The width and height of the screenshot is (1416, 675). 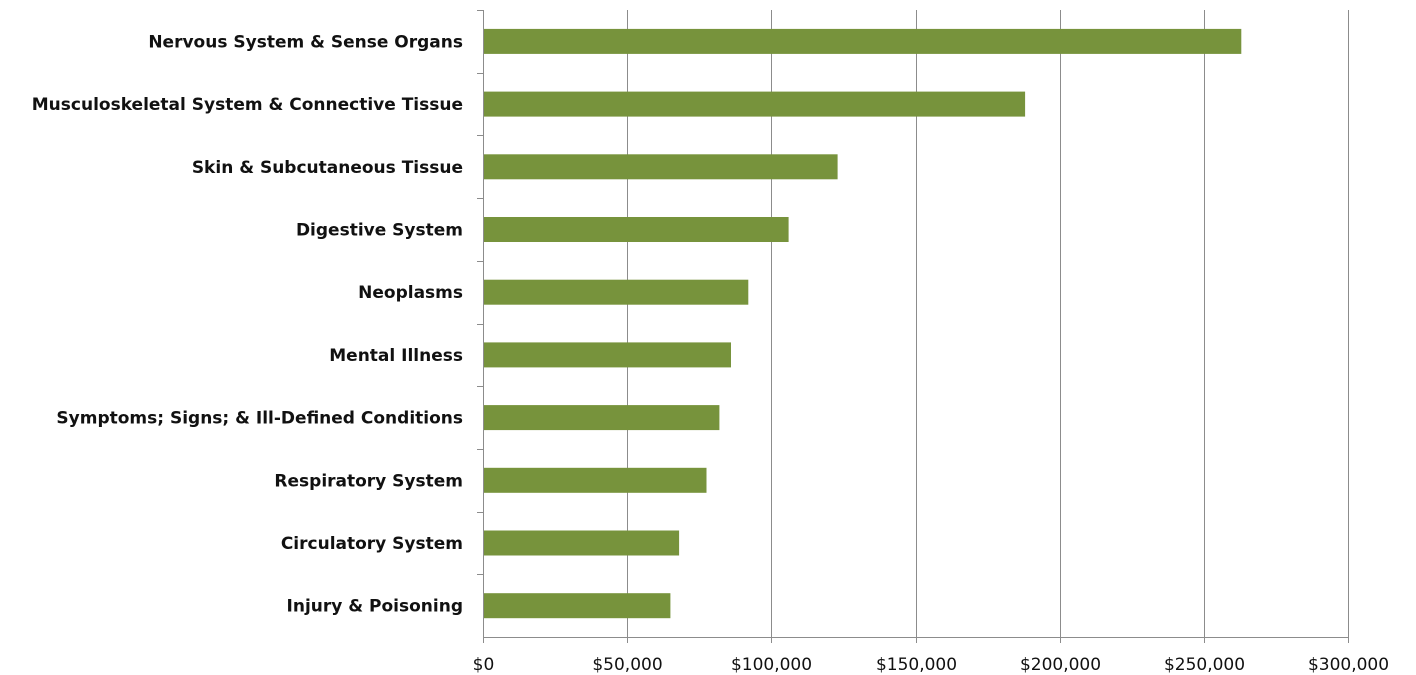 What do you see at coordinates (1204, 665) in the screenshot?
I see `x-tick-label: $250,000` at bounding box center [1204, 665].